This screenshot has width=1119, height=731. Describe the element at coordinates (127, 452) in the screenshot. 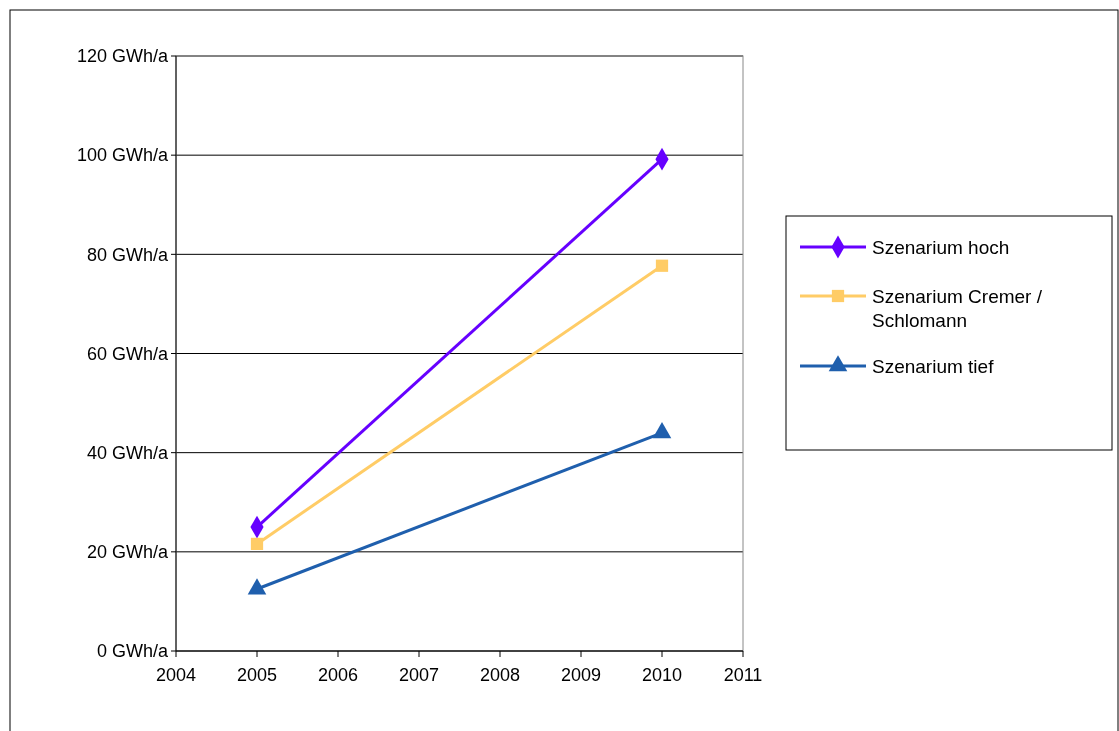

I see `y-tick-label: 40 GWh/a` at that location.